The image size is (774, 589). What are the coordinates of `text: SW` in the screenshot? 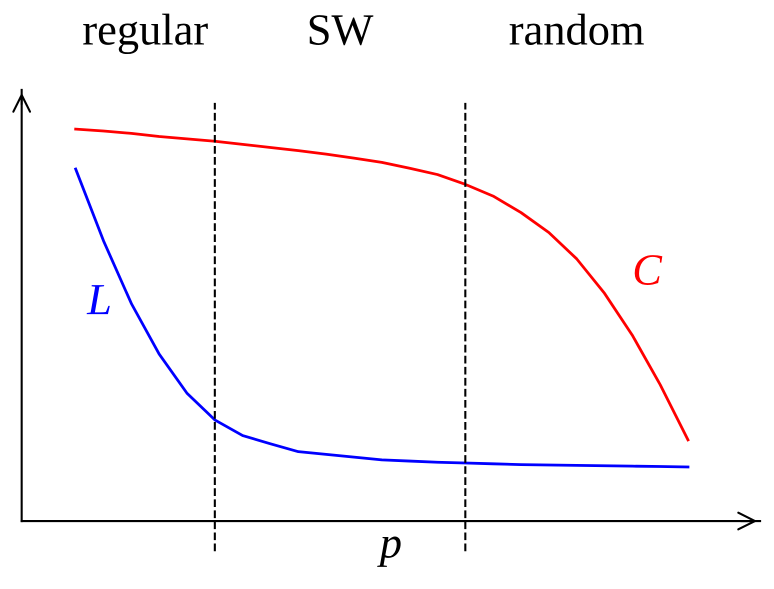 It's located at (342, 30).